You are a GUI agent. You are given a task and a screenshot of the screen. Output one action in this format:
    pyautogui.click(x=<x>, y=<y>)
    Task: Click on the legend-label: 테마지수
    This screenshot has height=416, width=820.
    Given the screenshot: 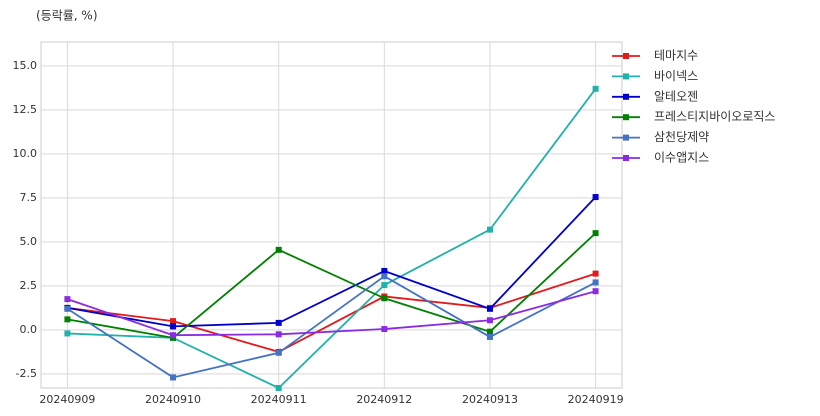 What is the action you would take?
    pyautogui.click(x=676, y=56)
    